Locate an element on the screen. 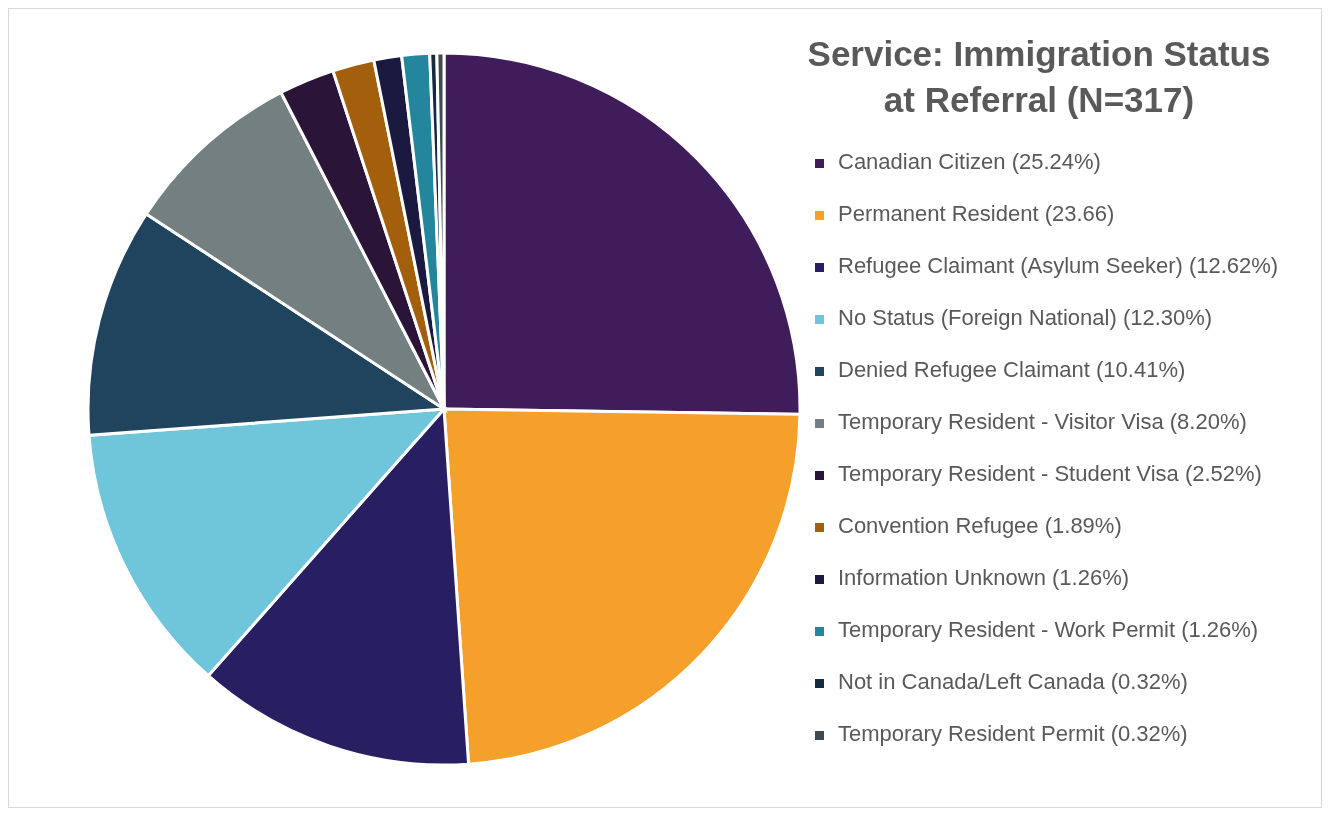 This screenshot has width=1330, height=817. legend-label: Not in Canada/Left Canada (0.32%) is located at coordinates (1013, 682).